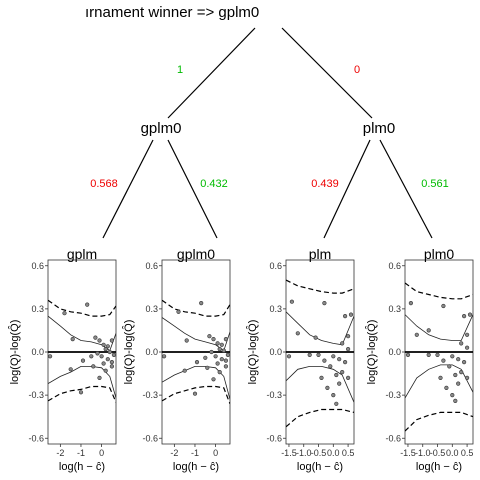 This screenshot has width=480, height=480. What do you see at coordinates (211, 73) in the screenshot?
I see `edge-root-left` at bounding box center [211, 73].